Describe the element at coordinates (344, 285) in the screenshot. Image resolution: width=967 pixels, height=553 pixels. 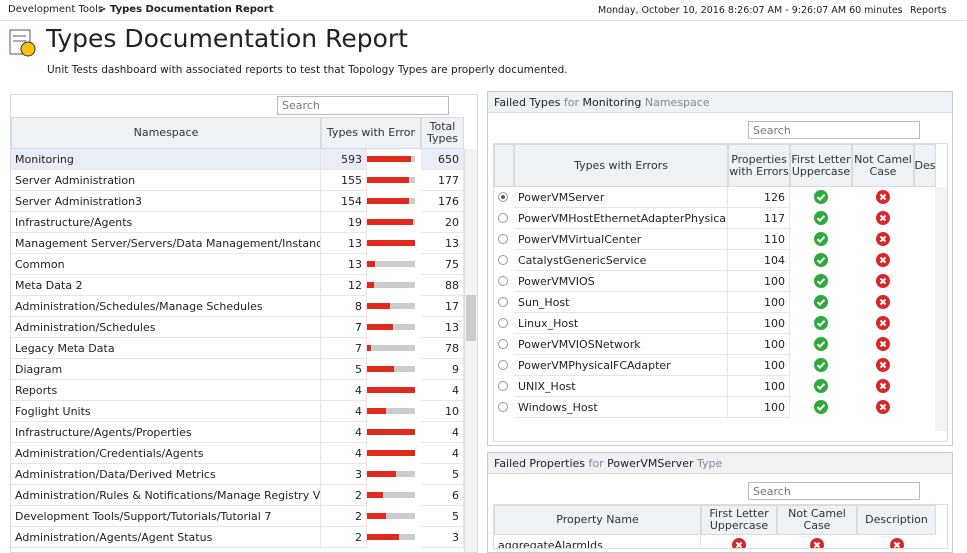
I see `error-count: 12` at that location.